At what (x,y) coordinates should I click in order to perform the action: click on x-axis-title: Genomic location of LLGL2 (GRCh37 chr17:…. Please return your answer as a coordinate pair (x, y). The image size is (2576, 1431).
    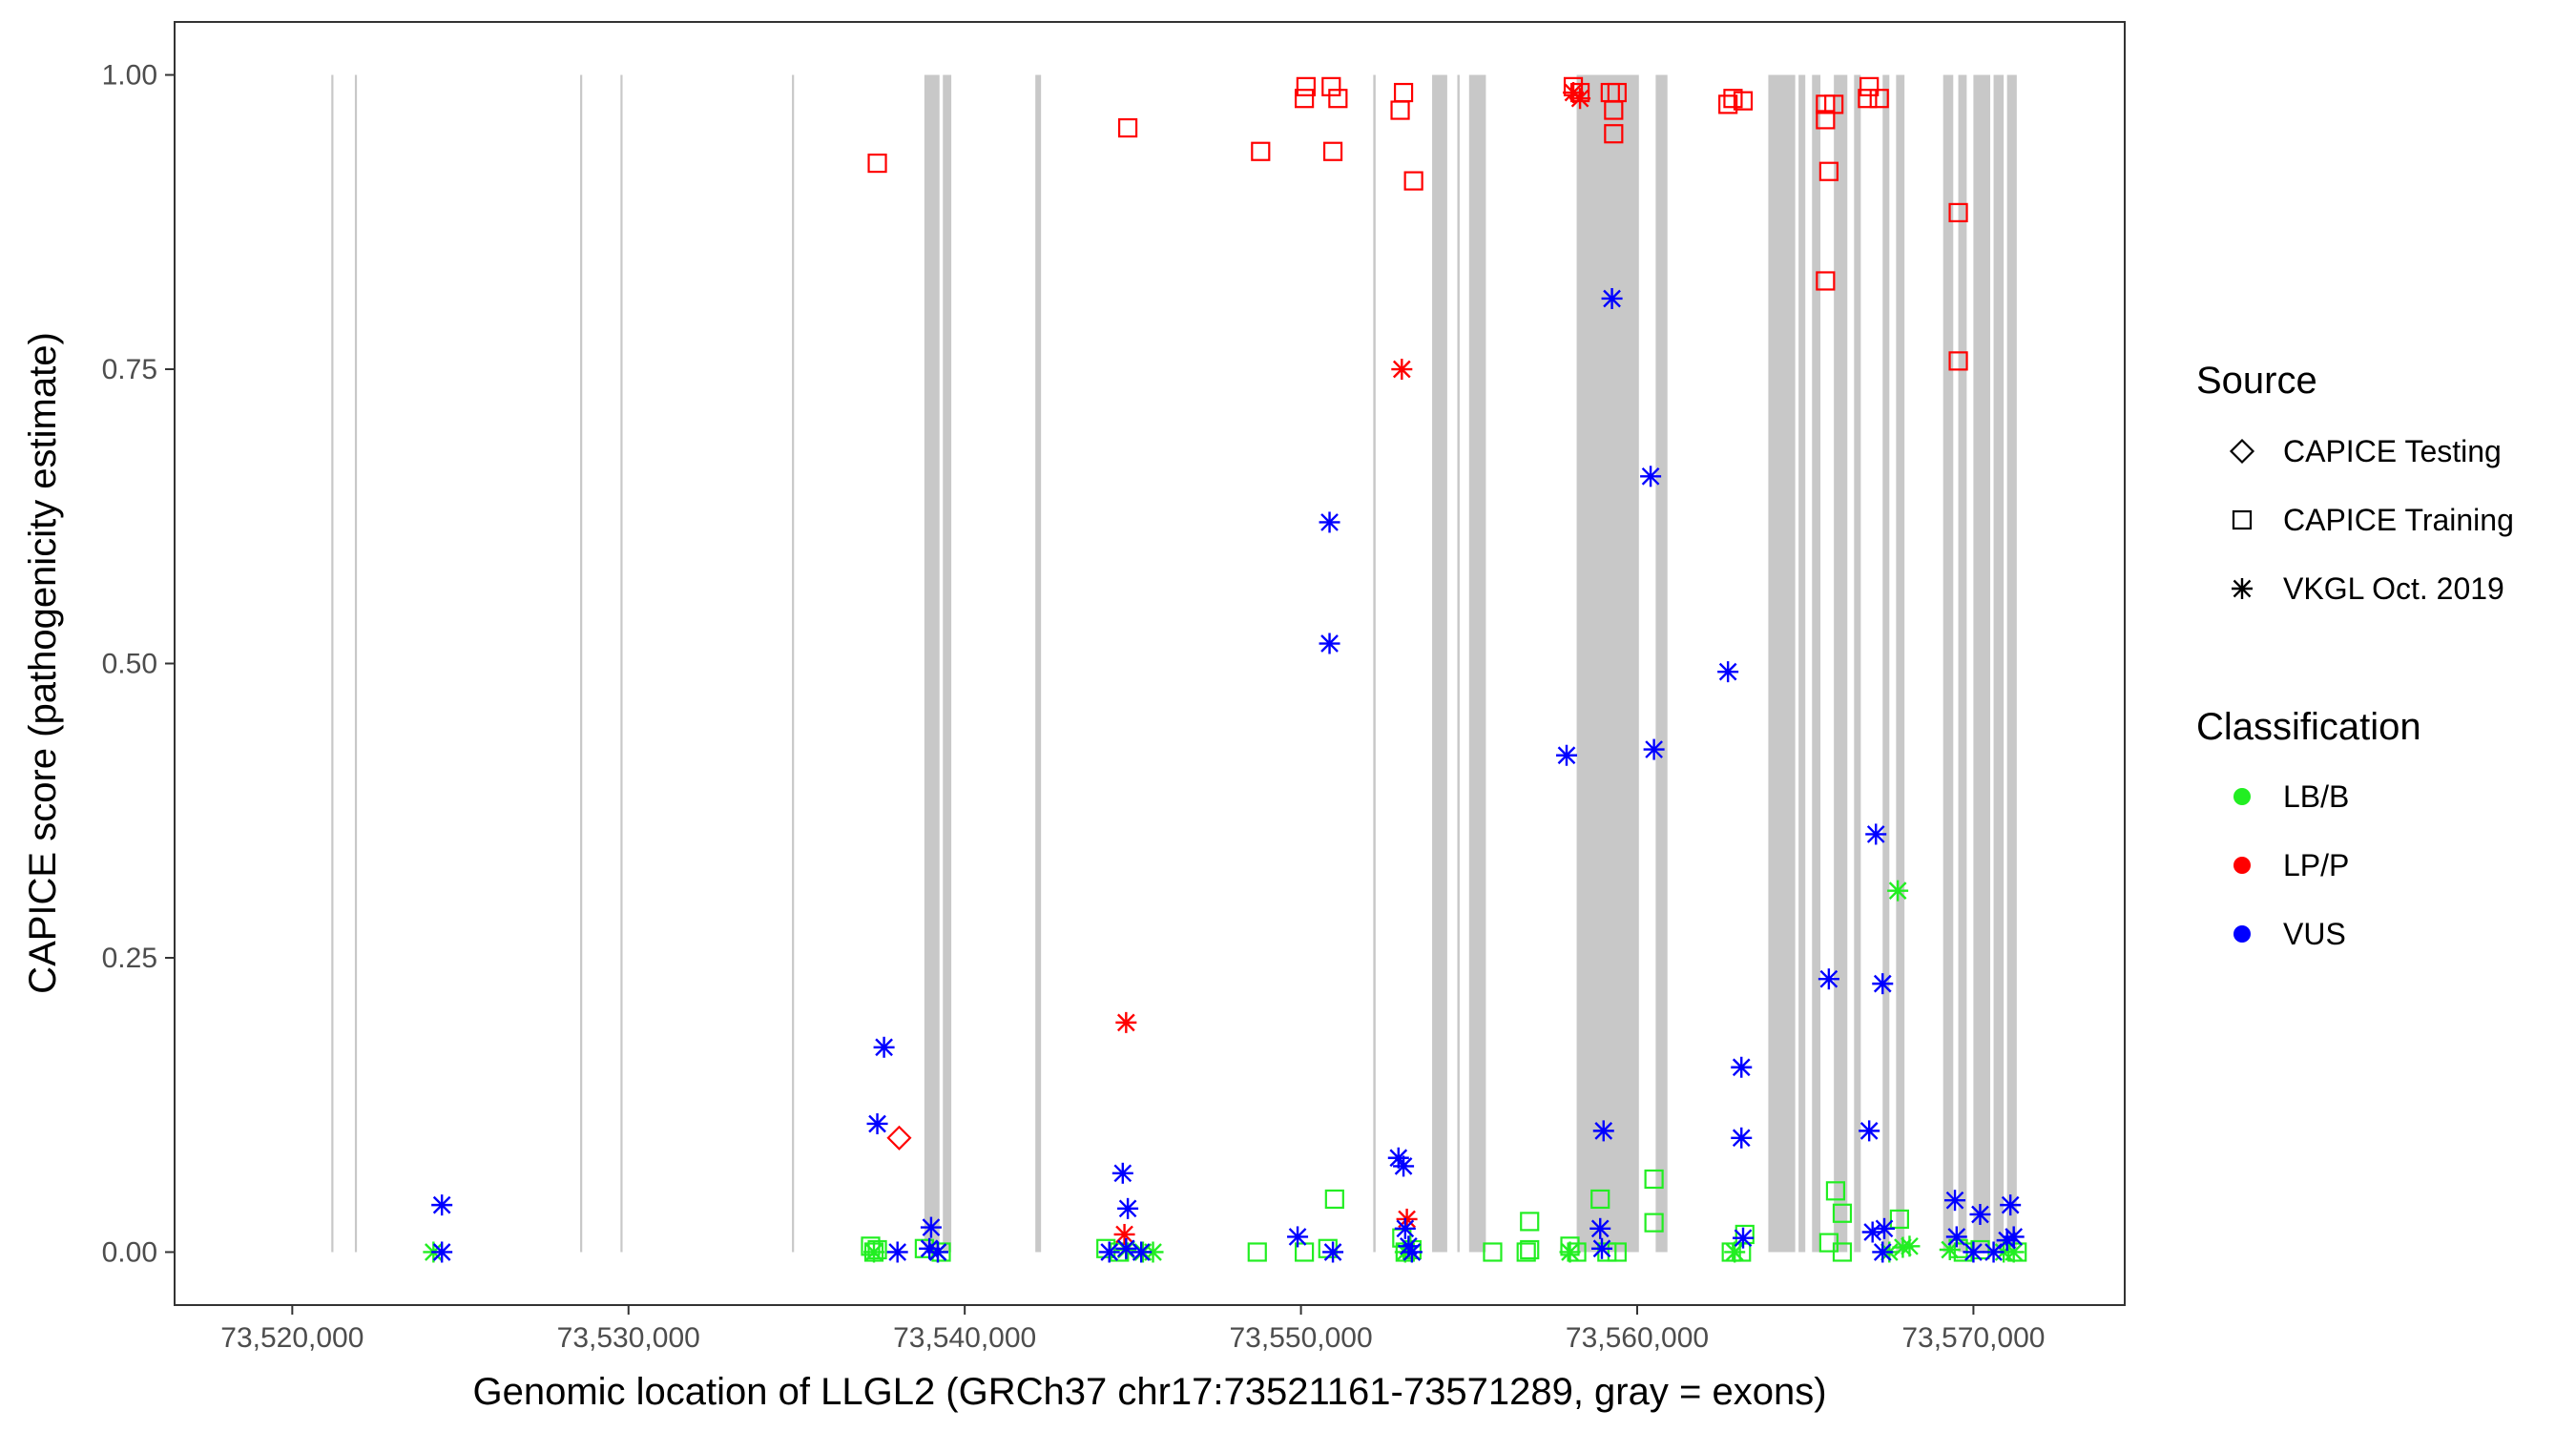
    Looking at the image, I should click on (1149, 1392).